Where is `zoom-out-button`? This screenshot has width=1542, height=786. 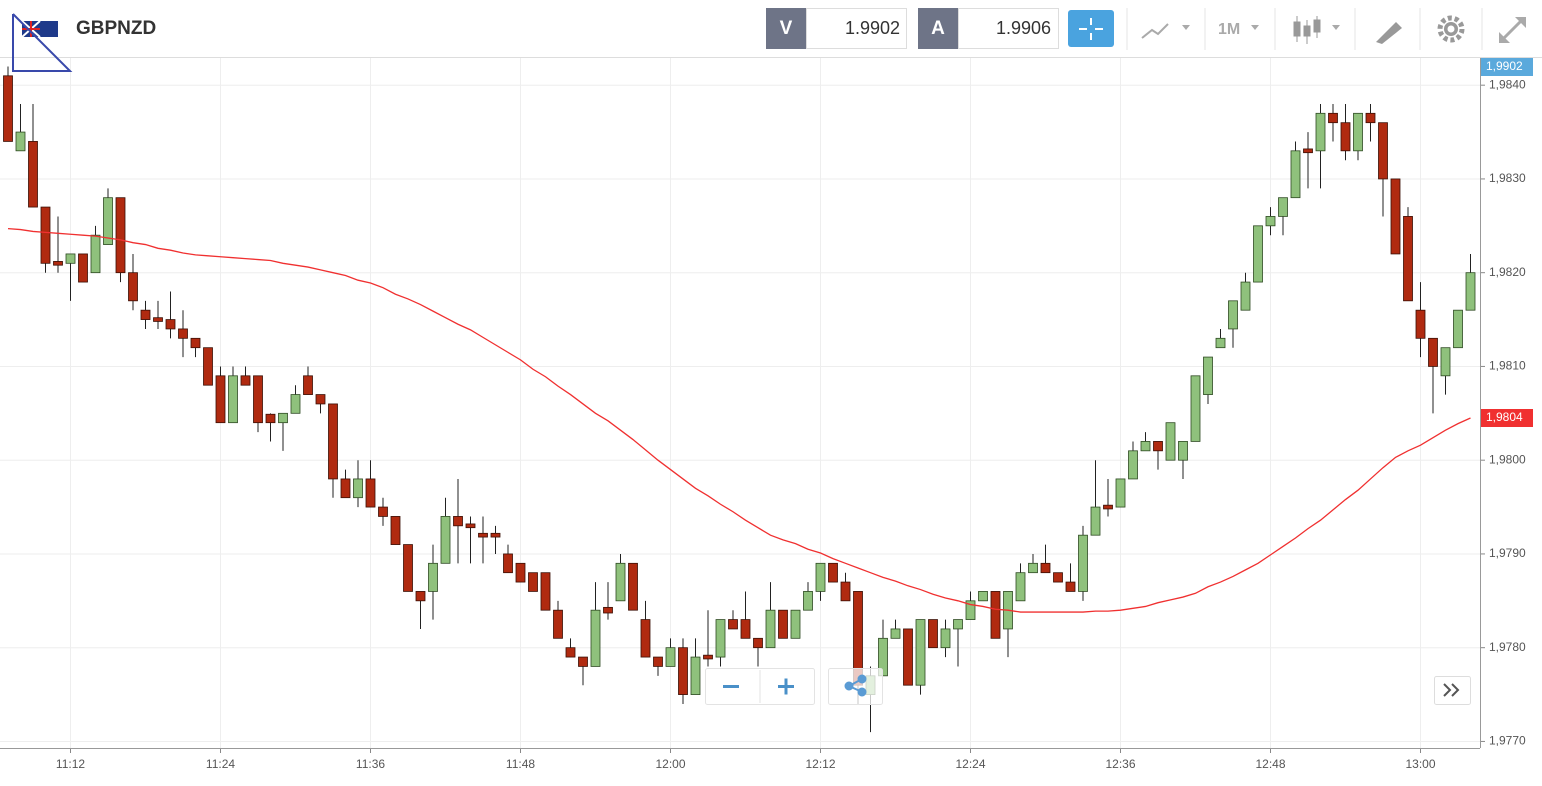
zoom-out-button is located at coordinates (731, 686).